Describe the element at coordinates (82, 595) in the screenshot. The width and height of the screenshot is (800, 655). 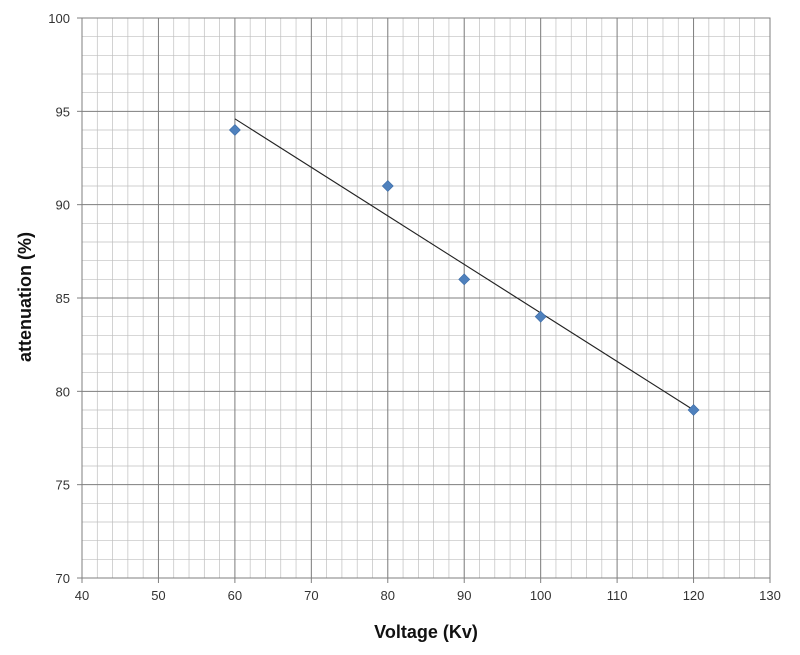
I see `x-tick-label: 40` at that location.